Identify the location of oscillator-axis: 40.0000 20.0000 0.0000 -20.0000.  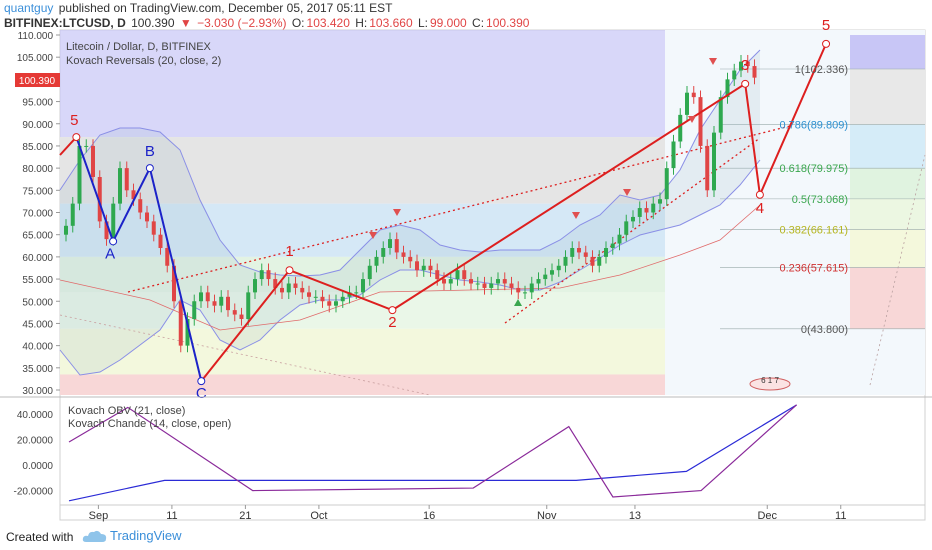
(34, 454).